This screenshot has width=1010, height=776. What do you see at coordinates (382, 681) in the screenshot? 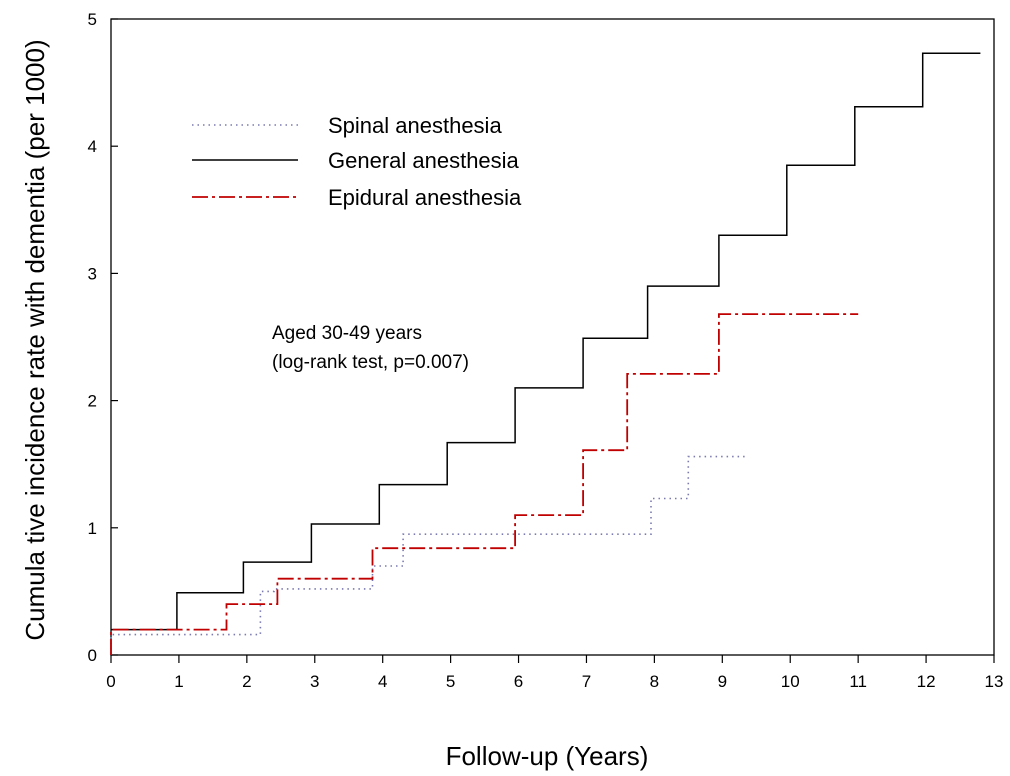
I see `x-tick-label: 4` at bounding box center [382, 681].